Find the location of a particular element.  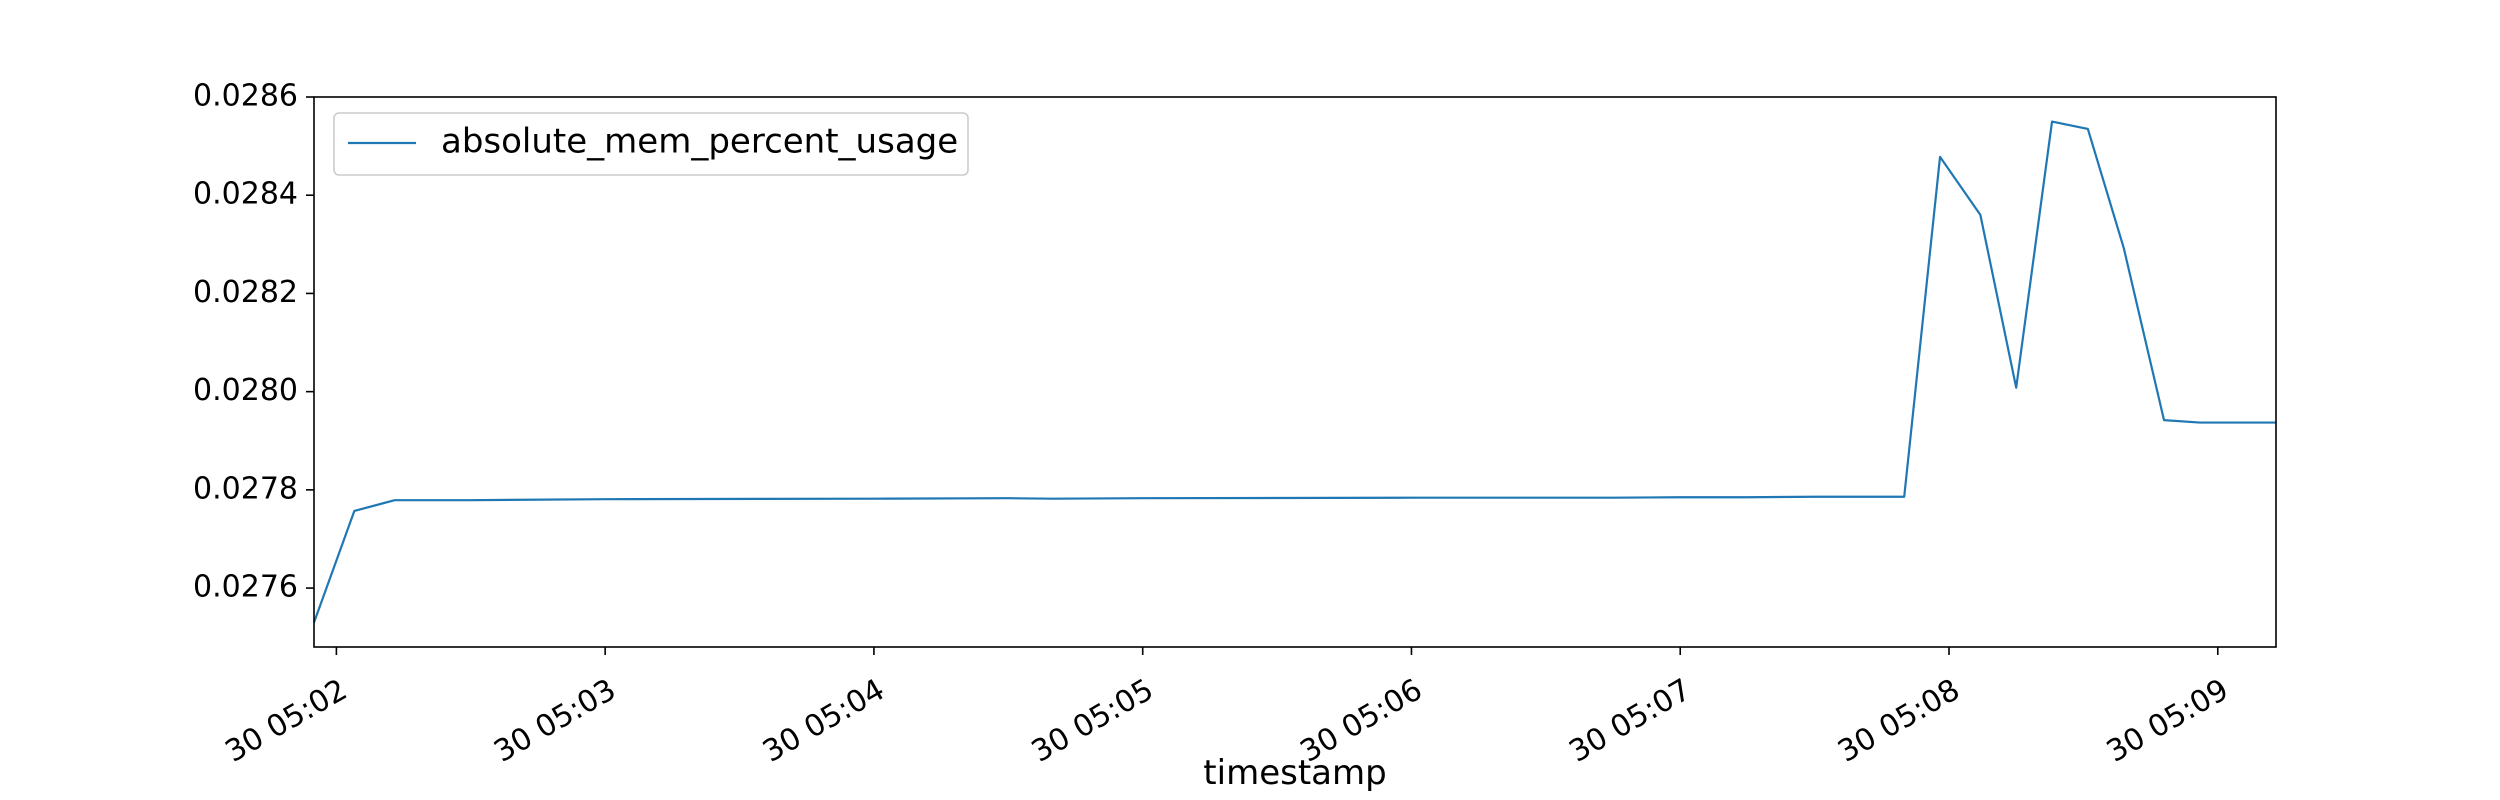

y-tick-label: 0.0276 is located at coordinates (245, 587).